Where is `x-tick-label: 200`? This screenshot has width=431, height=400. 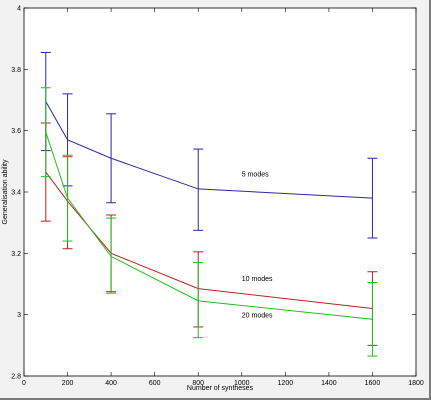
x-tick-label: 200 is located at coordinates (68, 383).